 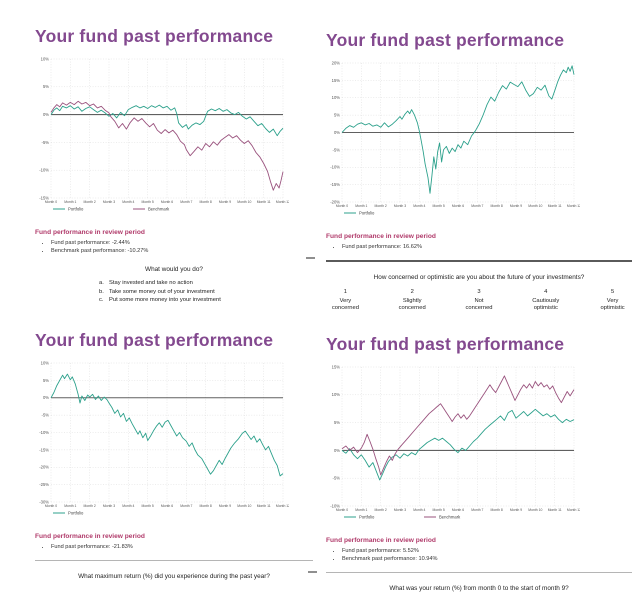 I want to click on option-b: b. Take some money out of your investment, so click(x=206, y=292).